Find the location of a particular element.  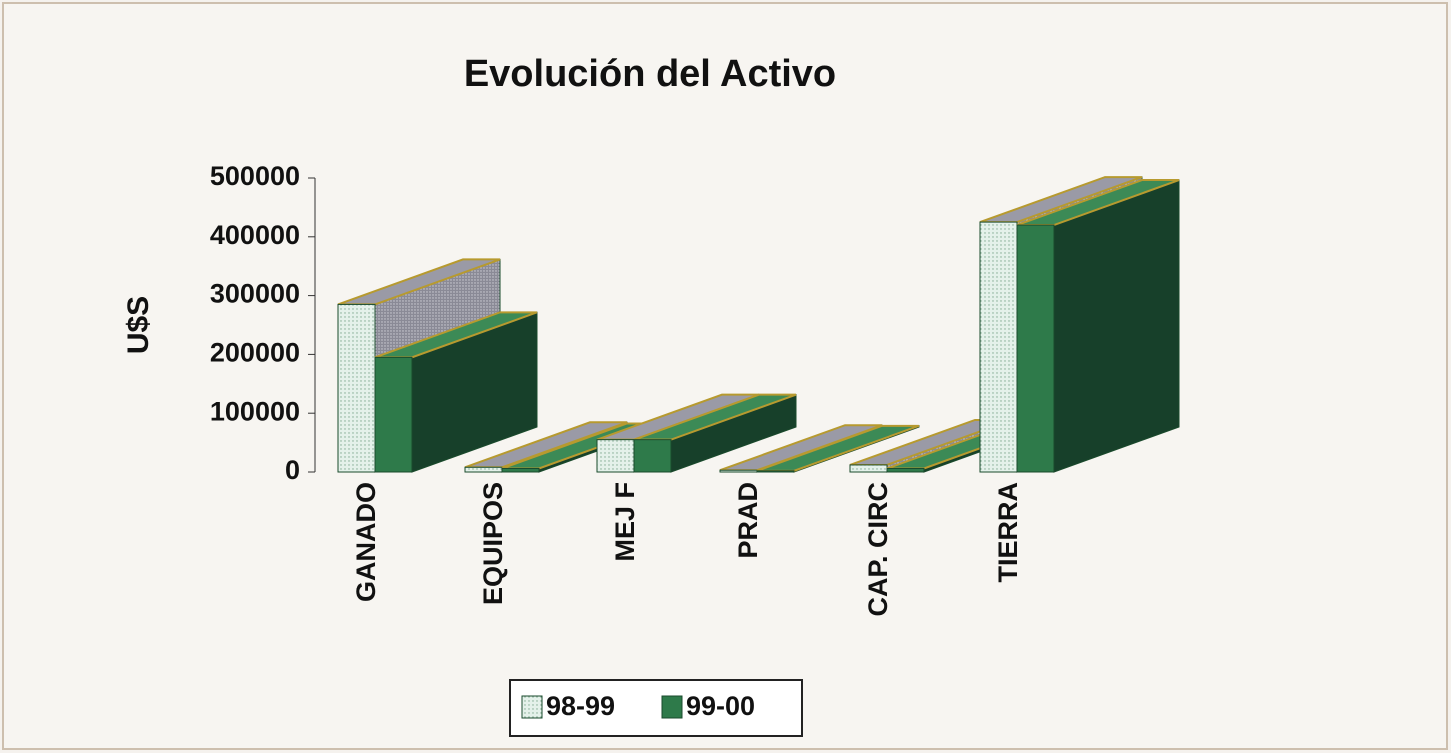

chart-title: Evolución del Activo is located at coordinates (650, 74).